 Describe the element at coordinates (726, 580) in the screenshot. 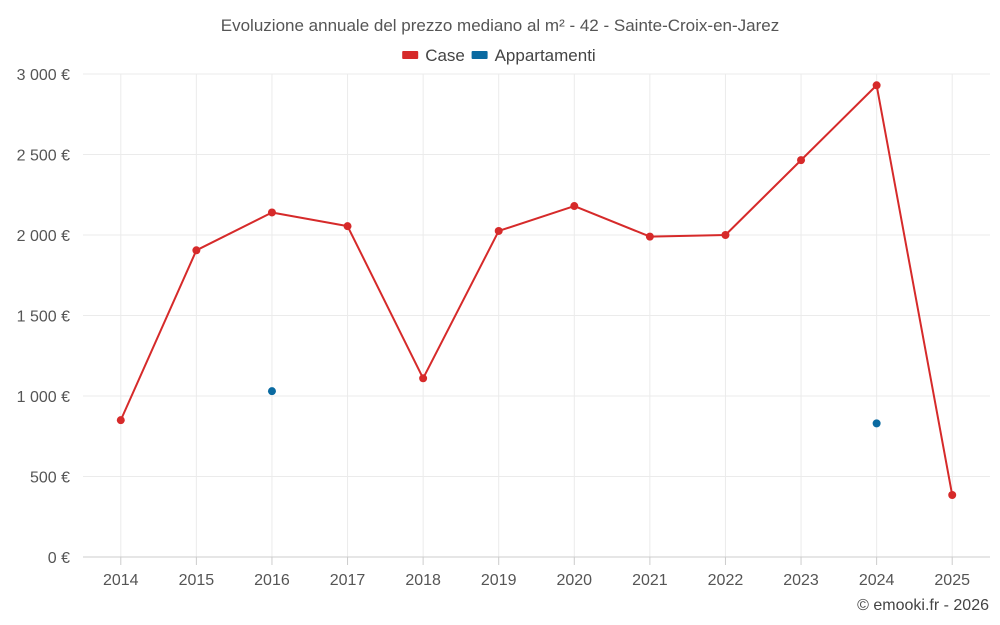

I see `x-tick-label: 2022` at that location.